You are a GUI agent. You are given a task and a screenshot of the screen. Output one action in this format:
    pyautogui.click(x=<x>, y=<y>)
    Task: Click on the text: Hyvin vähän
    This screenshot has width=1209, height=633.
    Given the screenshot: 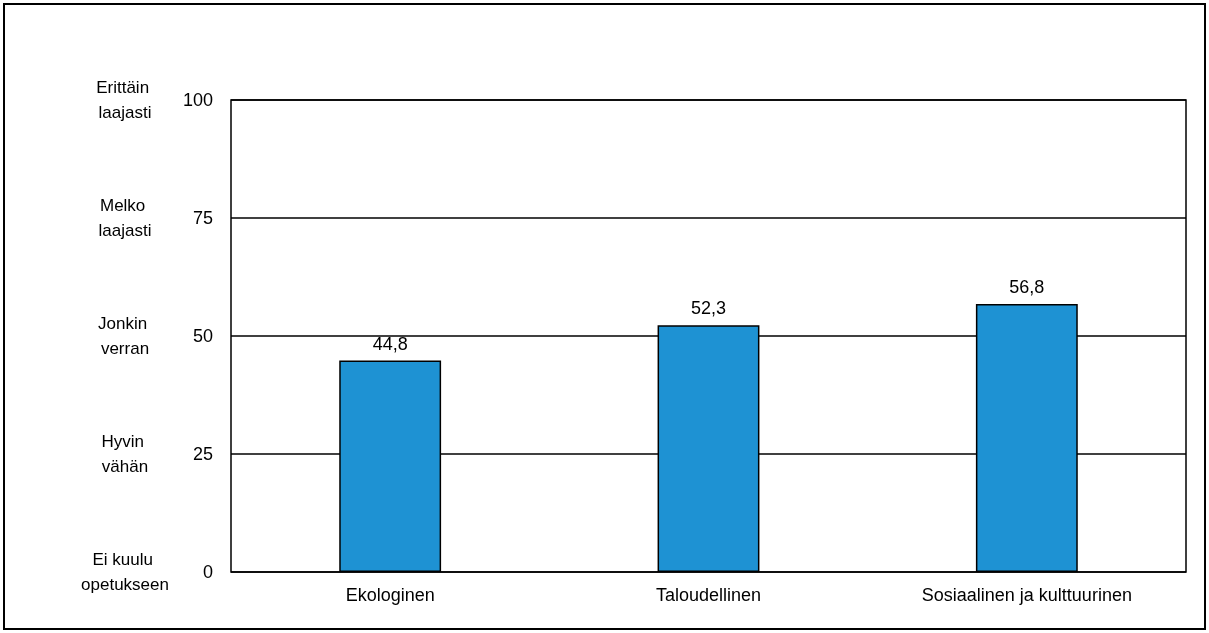 What is the action you would take?
    pyautogui.click(x=125, y=454)
    